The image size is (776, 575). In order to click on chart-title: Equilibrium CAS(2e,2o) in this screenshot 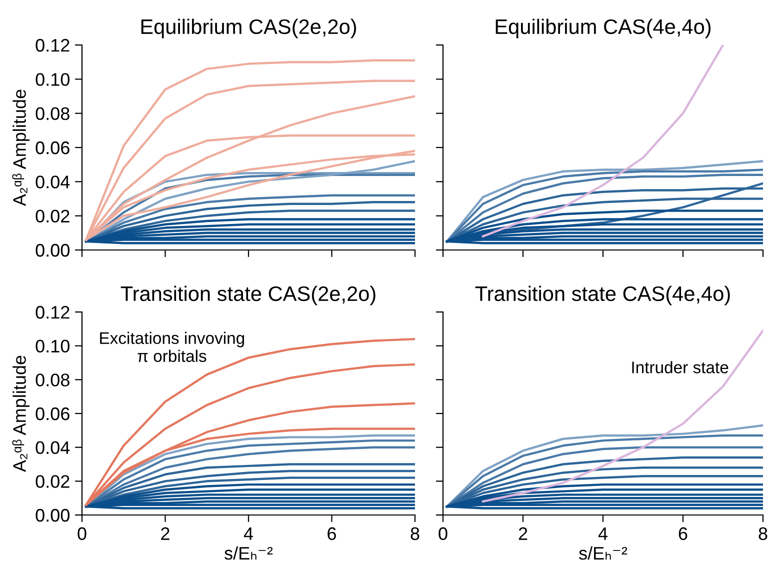, I will do `click(248, 28)`.